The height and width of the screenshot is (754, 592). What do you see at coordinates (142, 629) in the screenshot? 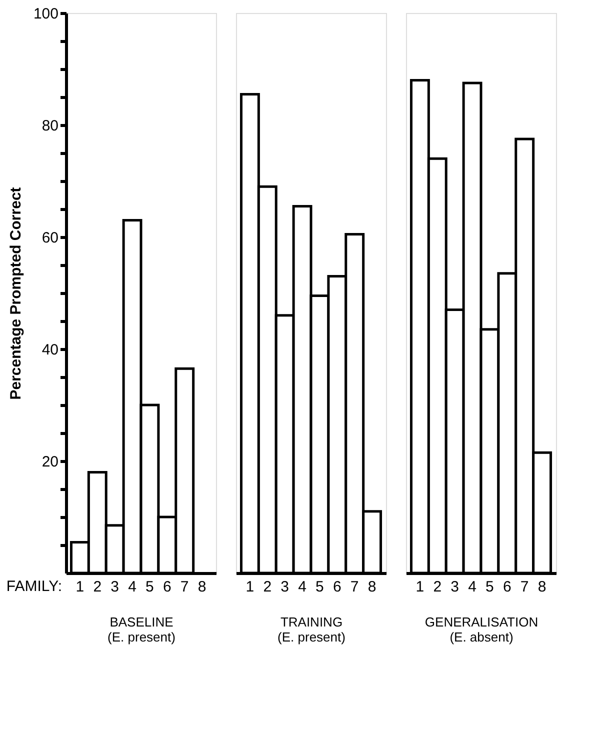
I see `x-axis-title: BASELINE (E. present)` at bounding box center [142, 629].